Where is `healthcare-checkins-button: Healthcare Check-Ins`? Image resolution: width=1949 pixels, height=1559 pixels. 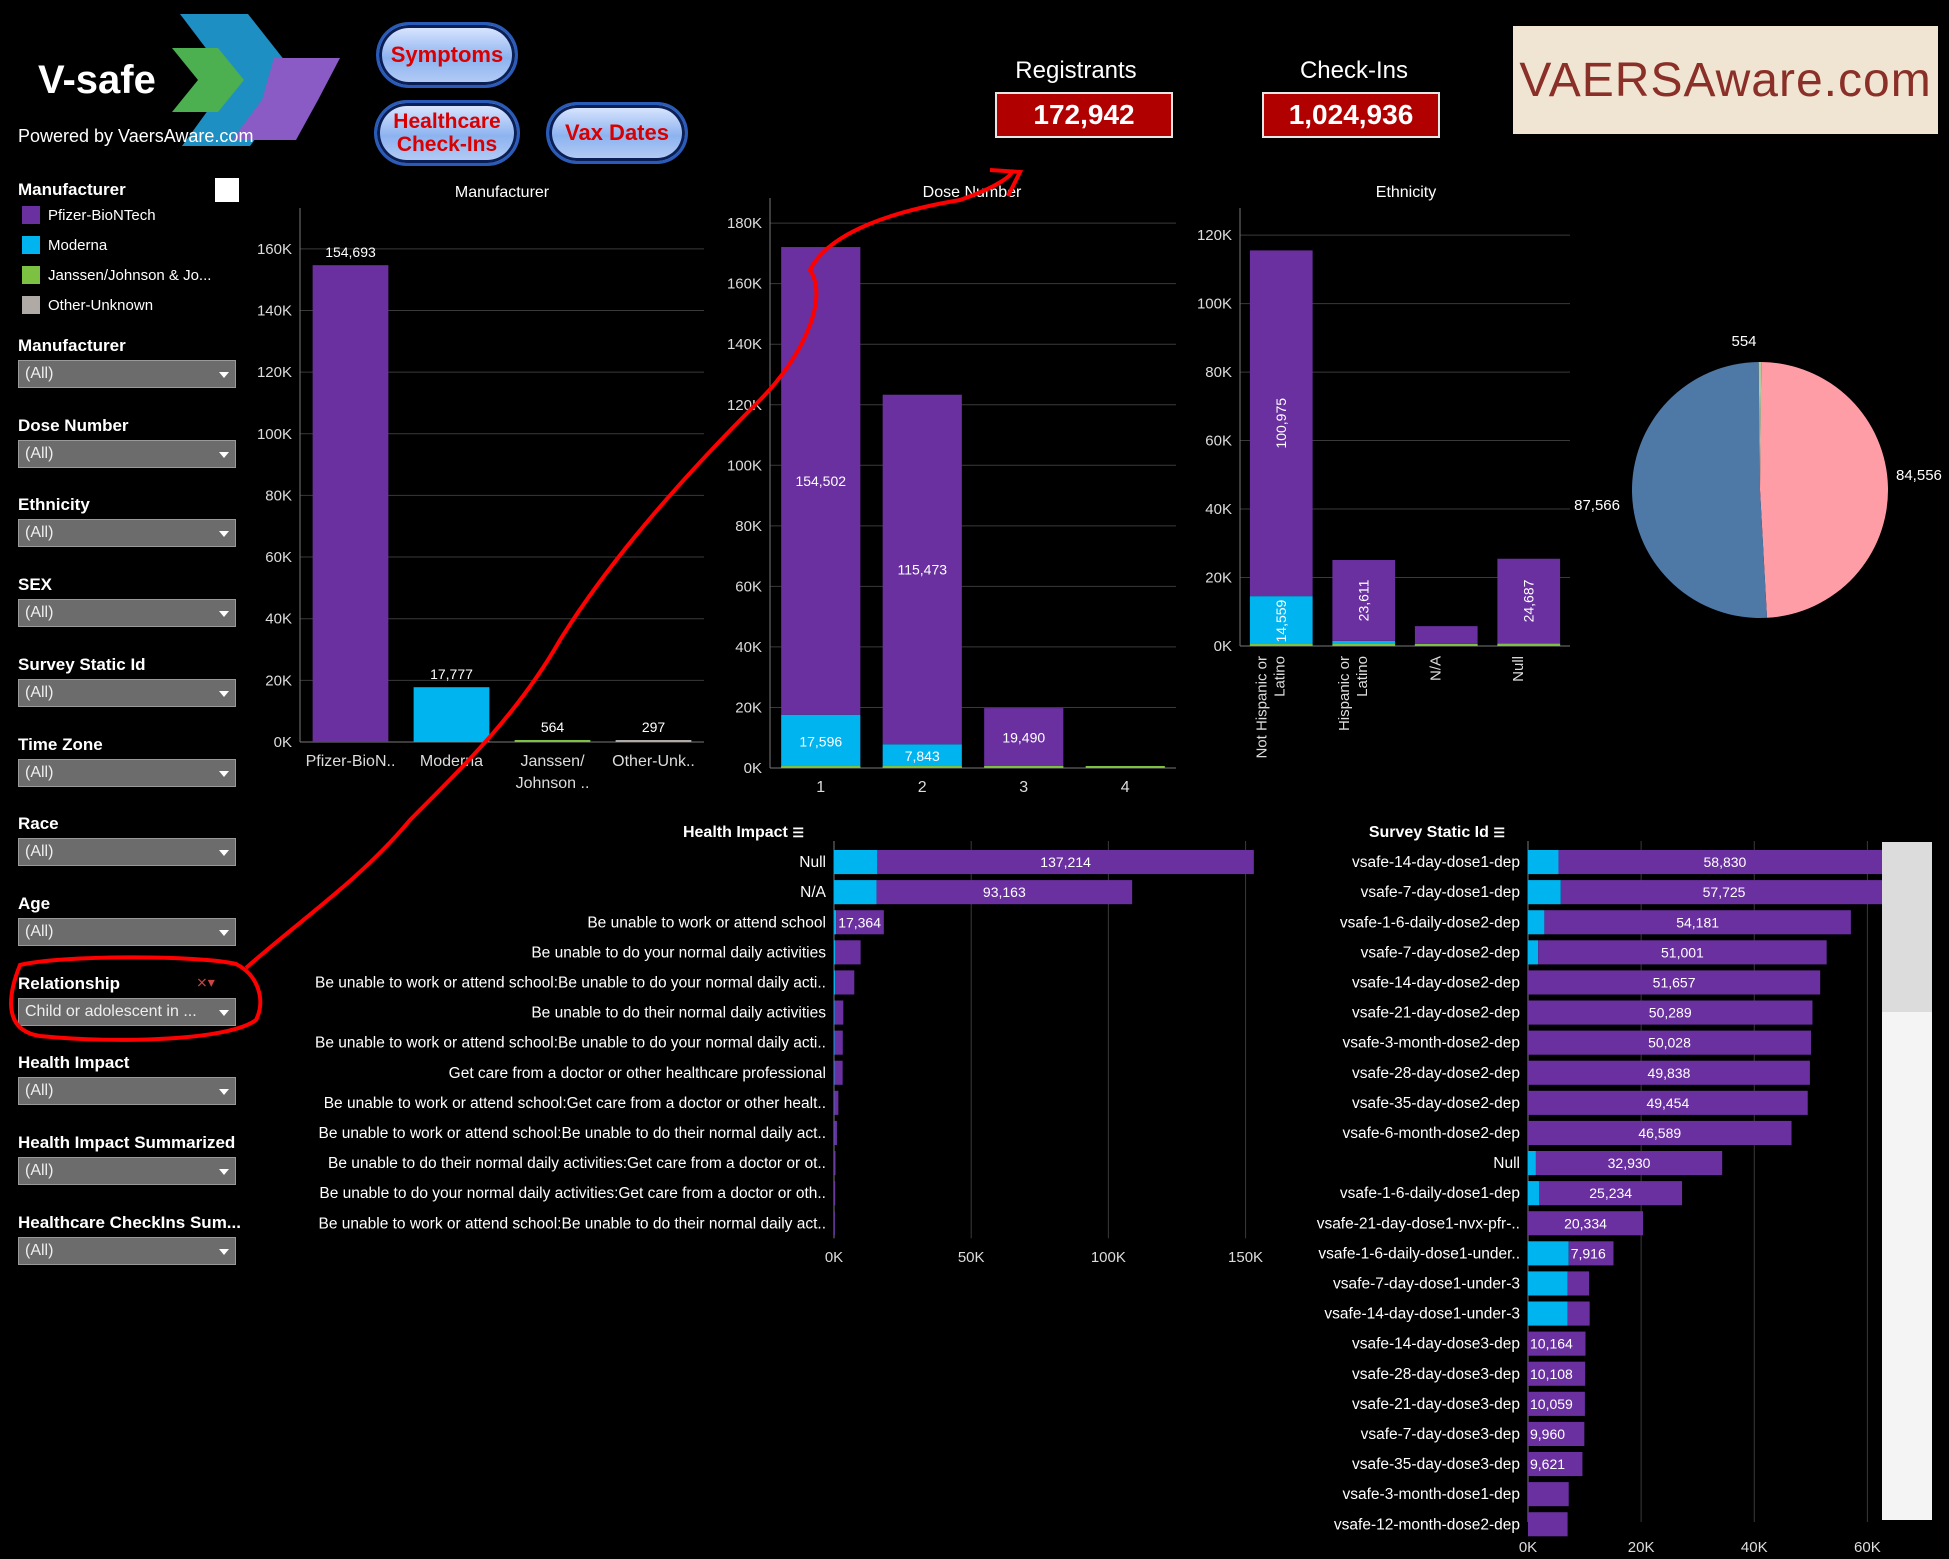 healthcare-checkins-button: Healthcare Check-Ins is located at coordinates (447, 133).